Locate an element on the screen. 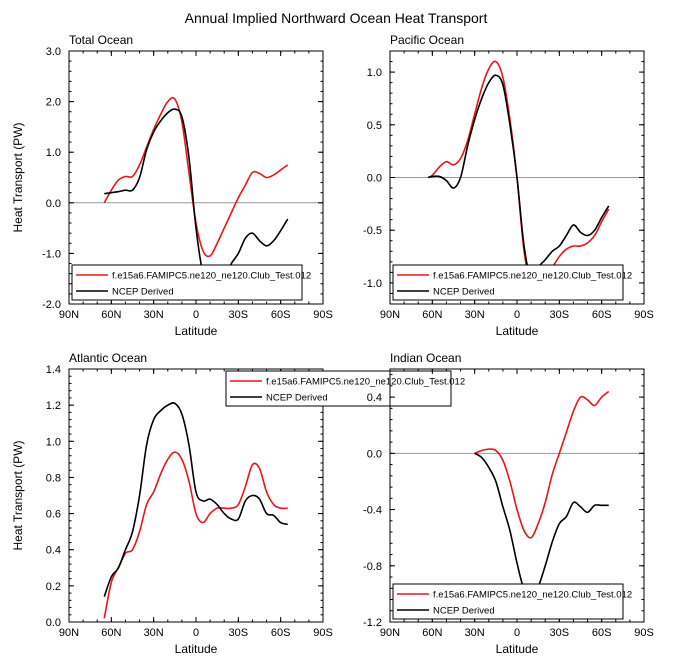 This screenshot has height=671, width=673. y-tick-label: 0.8 is located at coordinates (53, 478).